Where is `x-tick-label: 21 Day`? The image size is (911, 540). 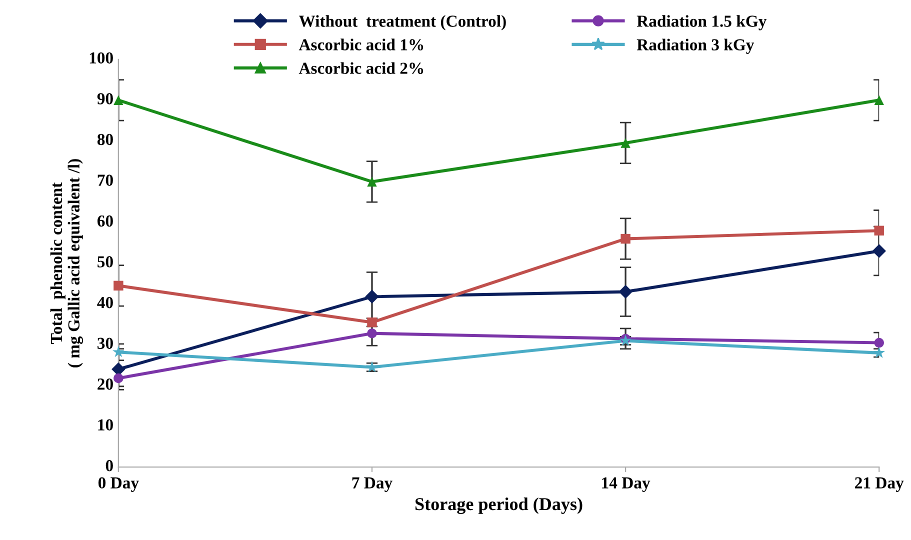 x-tick-label: 21 Day is located at coordinates (879, 484).